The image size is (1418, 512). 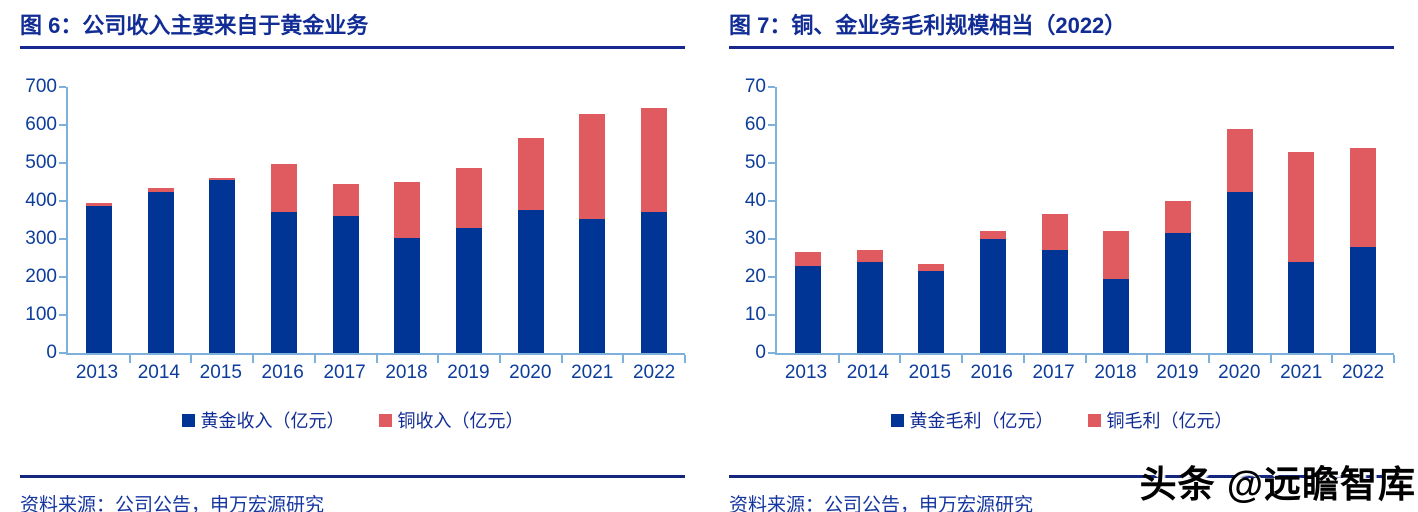 I want to click on y-axis-tick-label: 200, so click(x=41, y=276).